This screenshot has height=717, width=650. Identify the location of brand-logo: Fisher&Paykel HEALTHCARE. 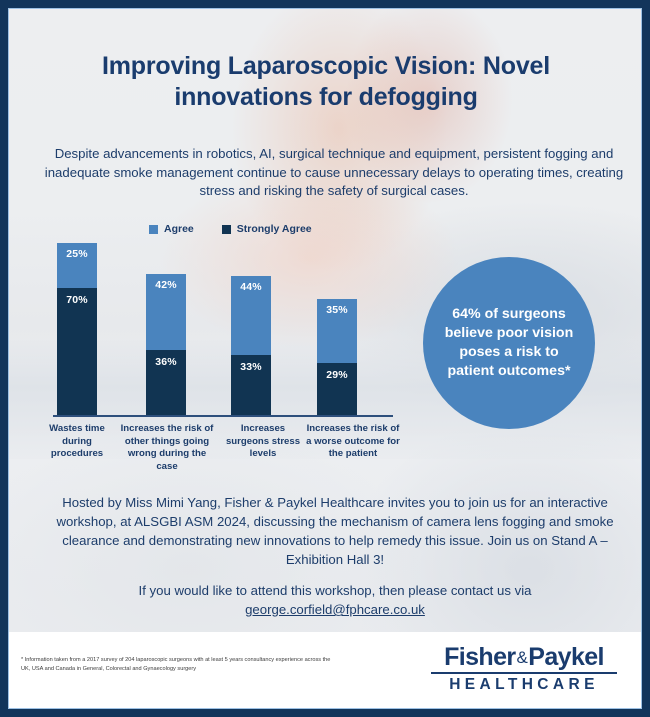
(524, 668).